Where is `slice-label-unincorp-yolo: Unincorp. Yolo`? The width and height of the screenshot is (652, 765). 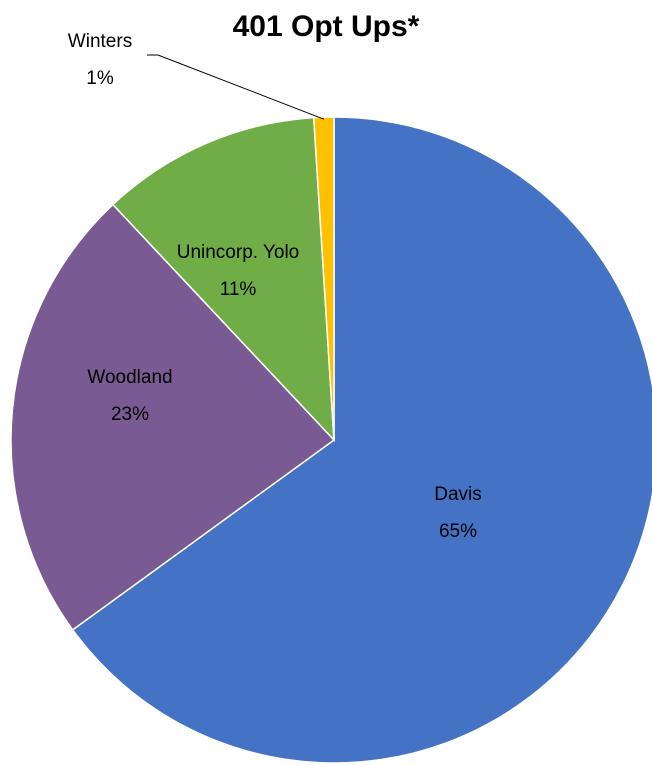 slice-label-unincorp-yolo: Unincorp. Yolo is located at coordinates (238, 252).